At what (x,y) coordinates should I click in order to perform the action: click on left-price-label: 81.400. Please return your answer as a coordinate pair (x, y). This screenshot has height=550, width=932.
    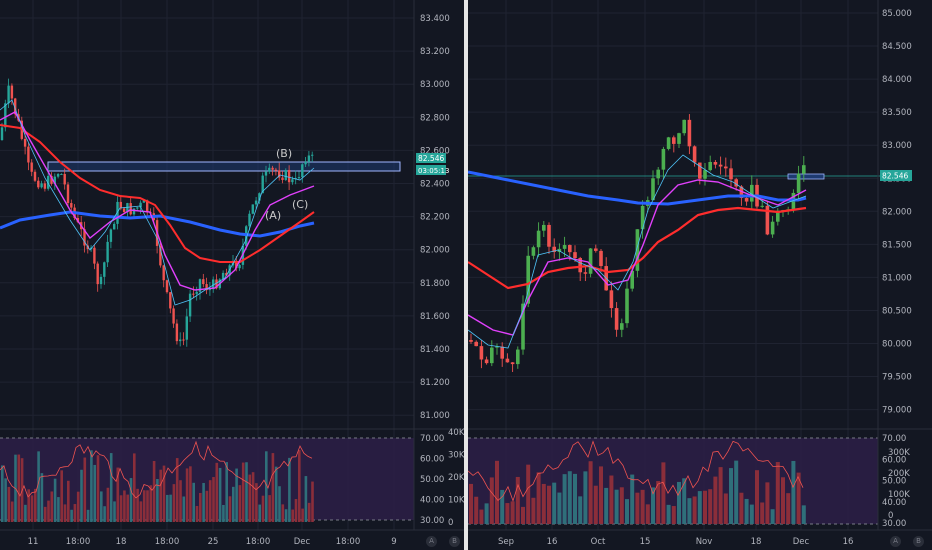
    Looking at the image, I should click on (435, 350).